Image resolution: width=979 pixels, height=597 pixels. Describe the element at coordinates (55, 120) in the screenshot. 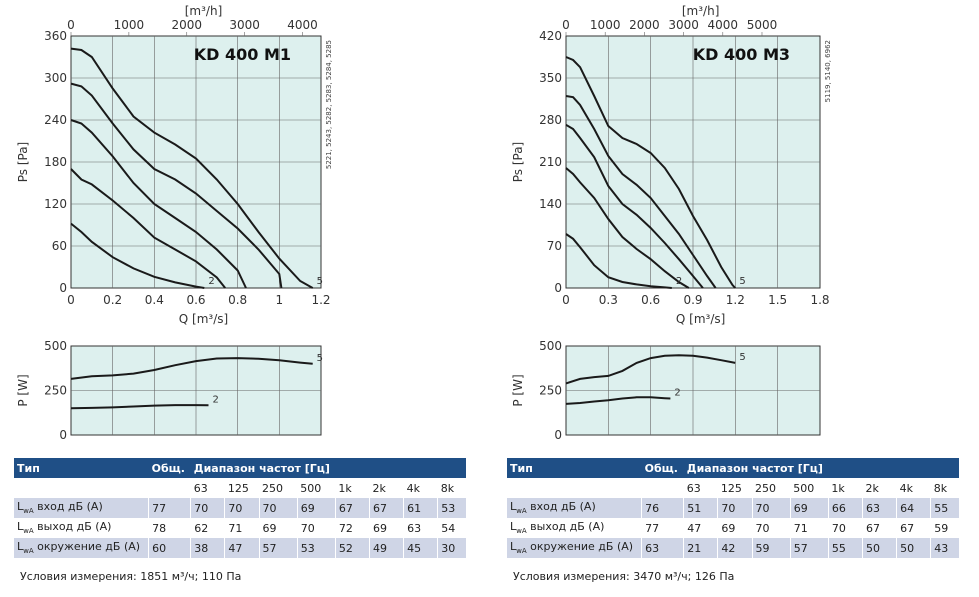

I see `chart1-y-tick-label: 240` at that location.